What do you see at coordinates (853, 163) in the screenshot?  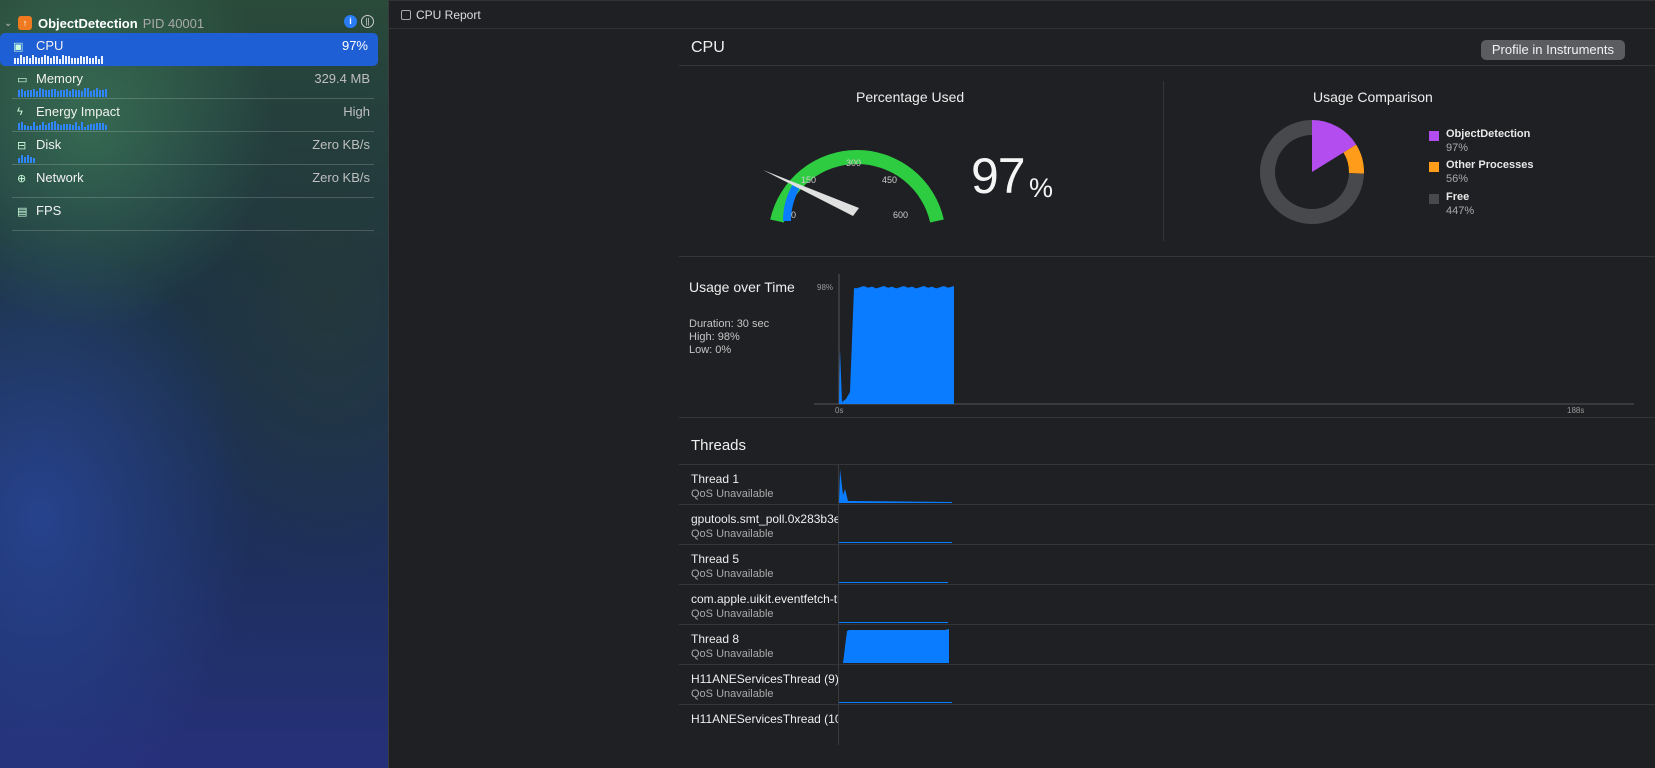 I see `gauge-tick-label: 300` at bounding box center [853, 163].